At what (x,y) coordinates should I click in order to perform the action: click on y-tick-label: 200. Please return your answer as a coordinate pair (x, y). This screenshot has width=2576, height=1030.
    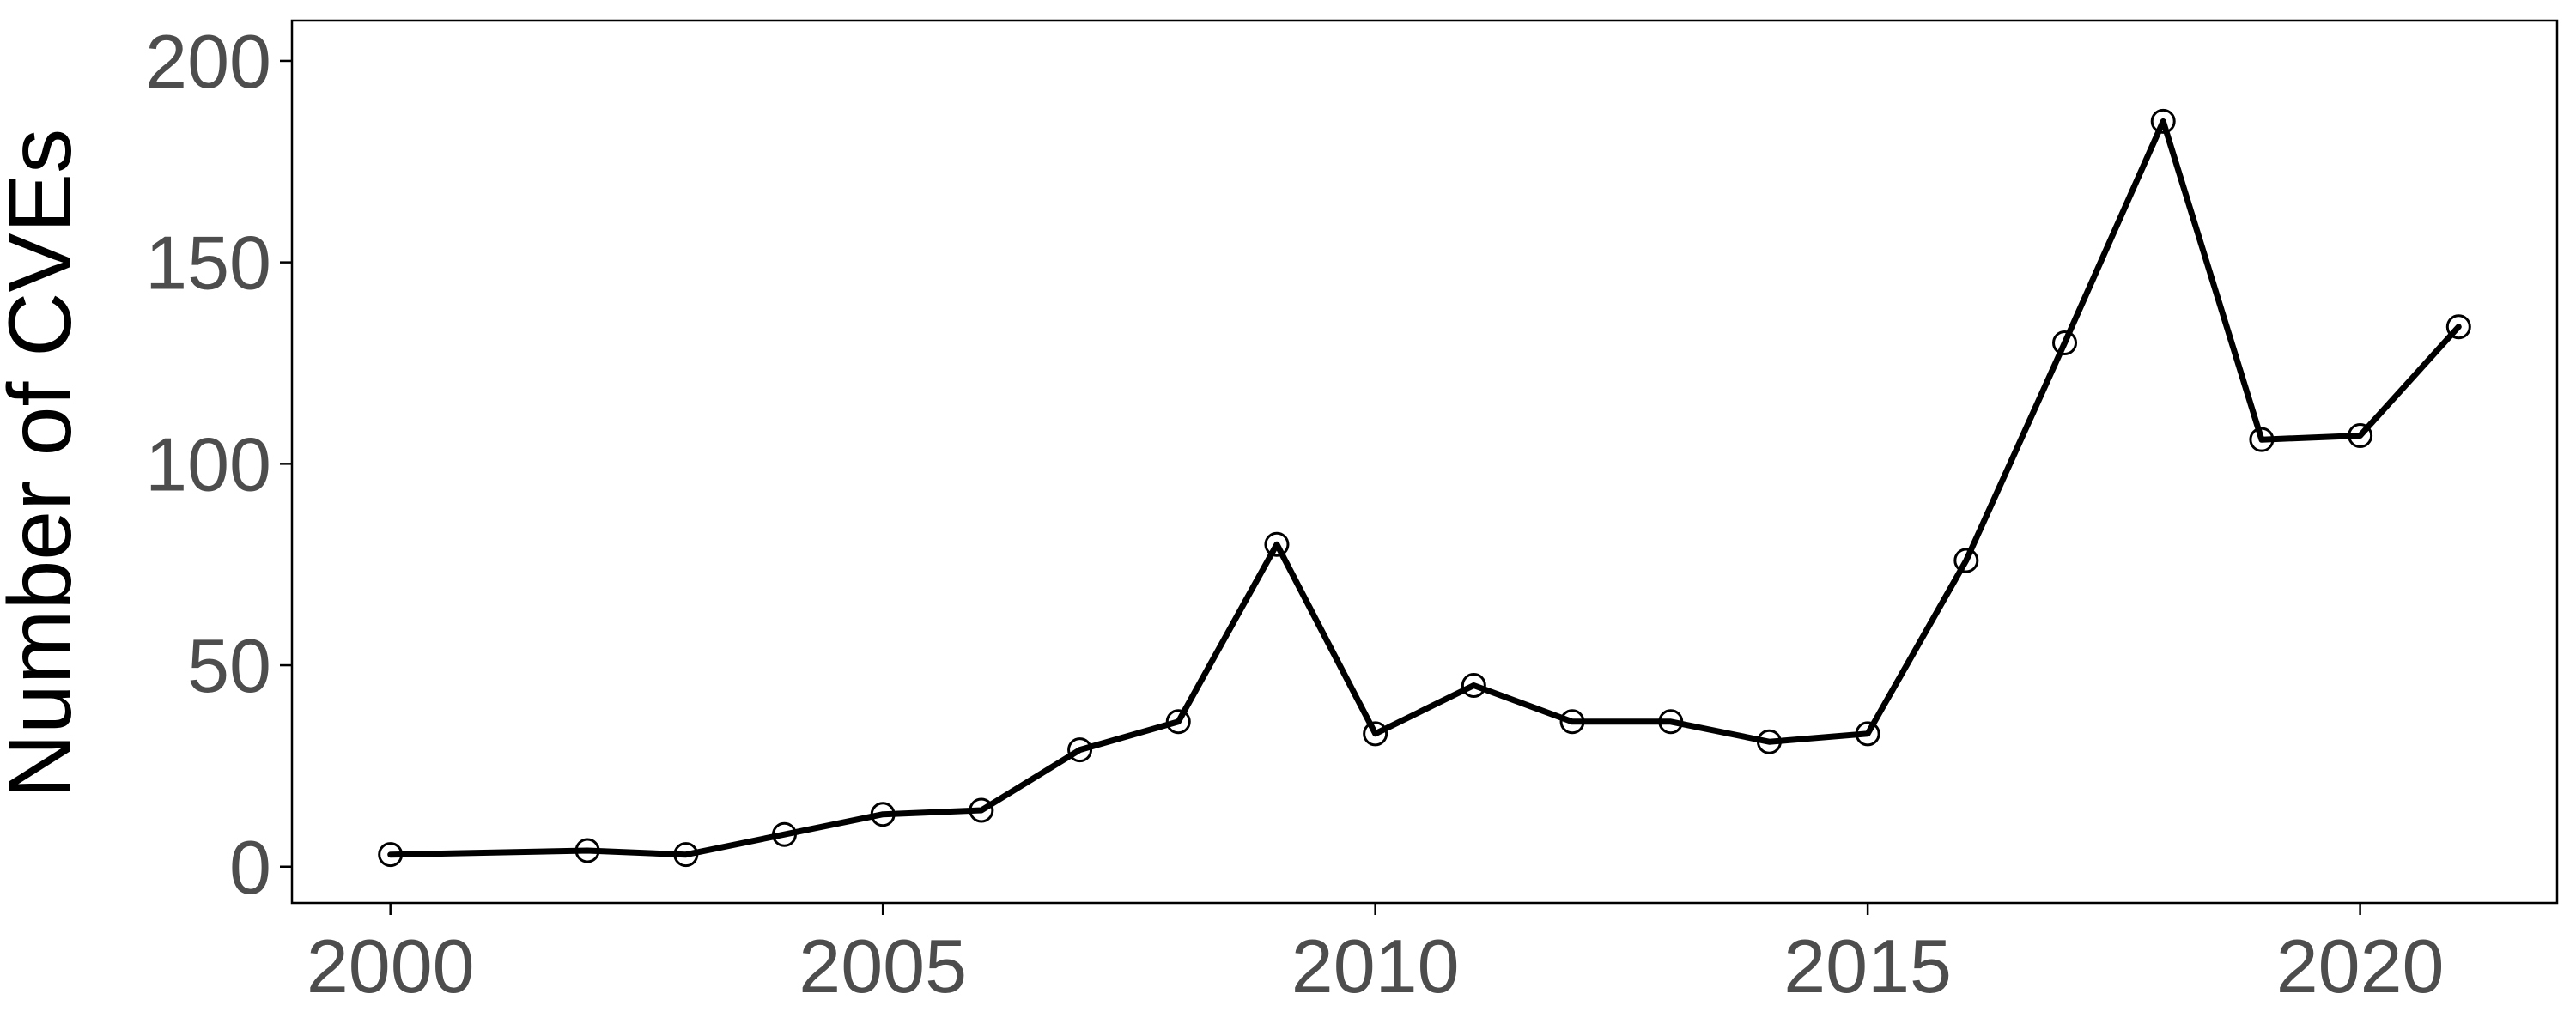
    Looking at the image, I should click on (208, 61).